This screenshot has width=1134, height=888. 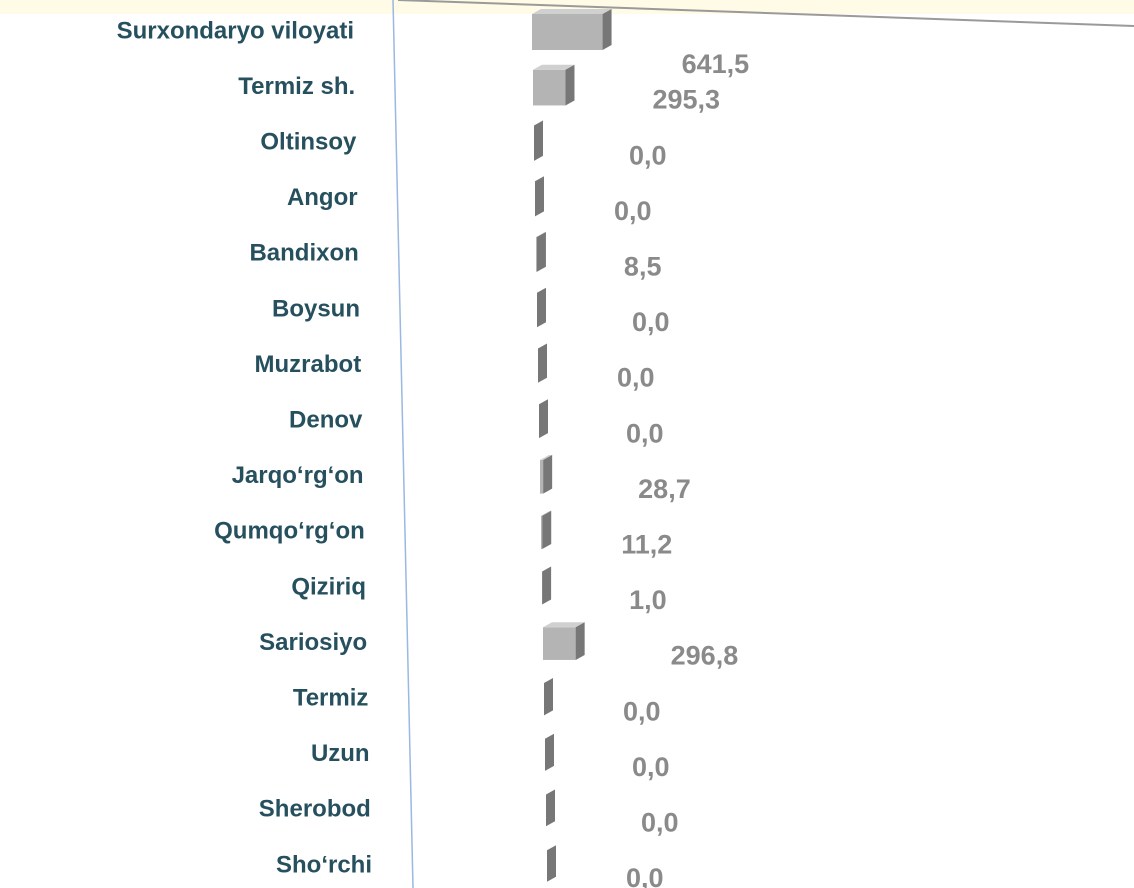 What do you see at coordinates (328, 586) in the screenshot?
I see `category-label: Qiziriq` at bounding box center [328, 586].